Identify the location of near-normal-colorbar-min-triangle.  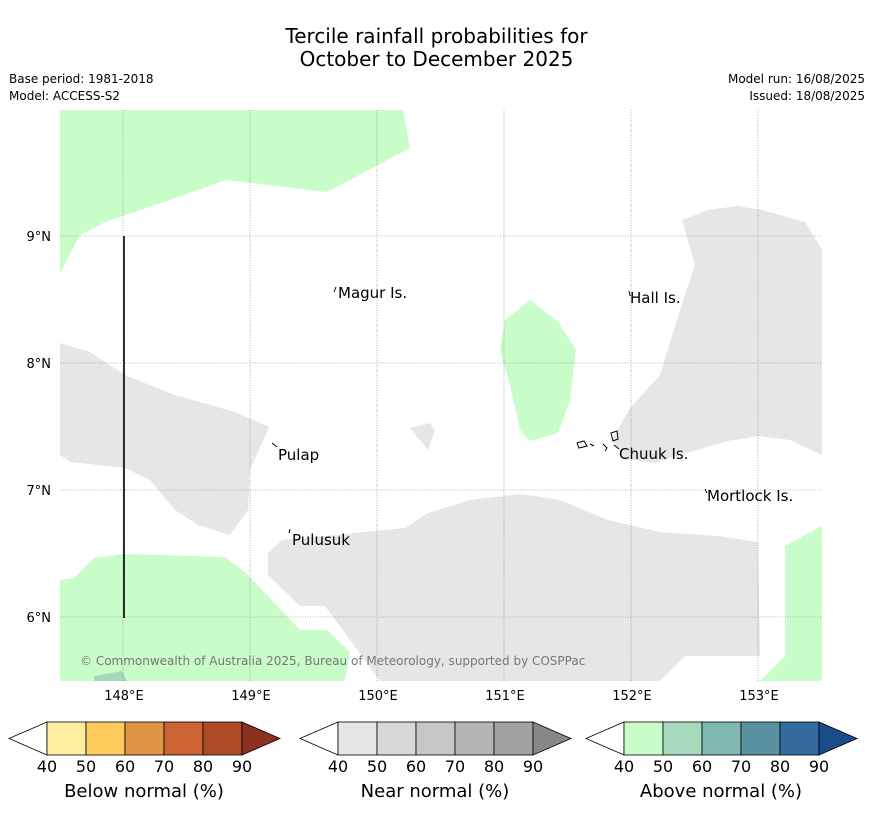
(318, 738).